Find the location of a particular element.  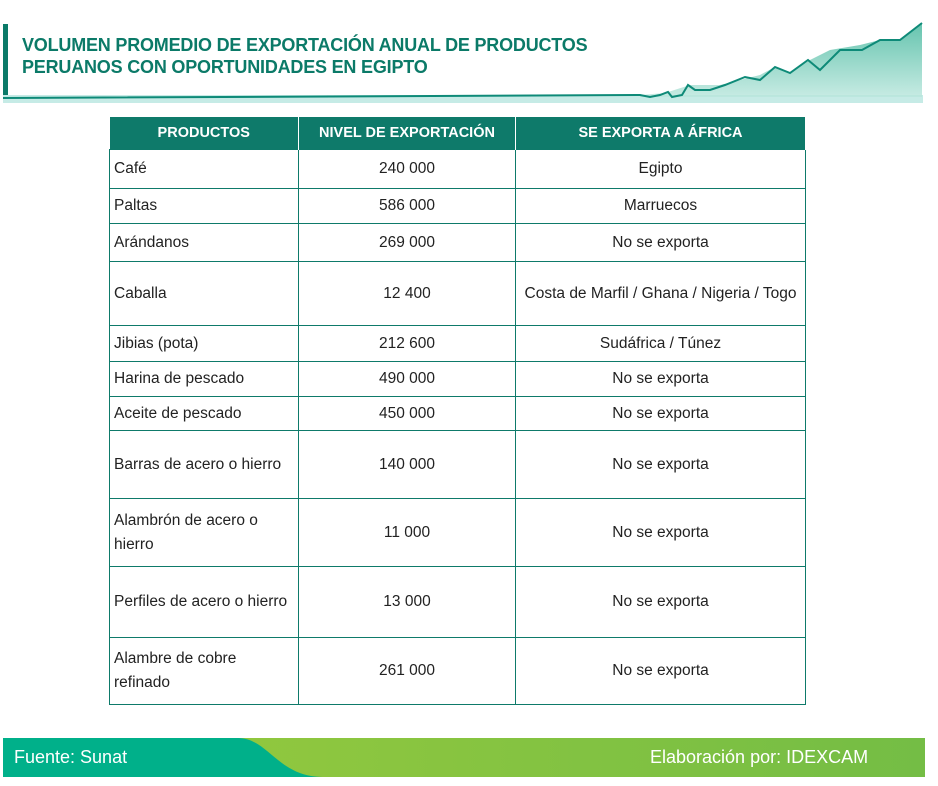

product-cell: Alambrón de acero o hierro is located at coordinates (204, 532).